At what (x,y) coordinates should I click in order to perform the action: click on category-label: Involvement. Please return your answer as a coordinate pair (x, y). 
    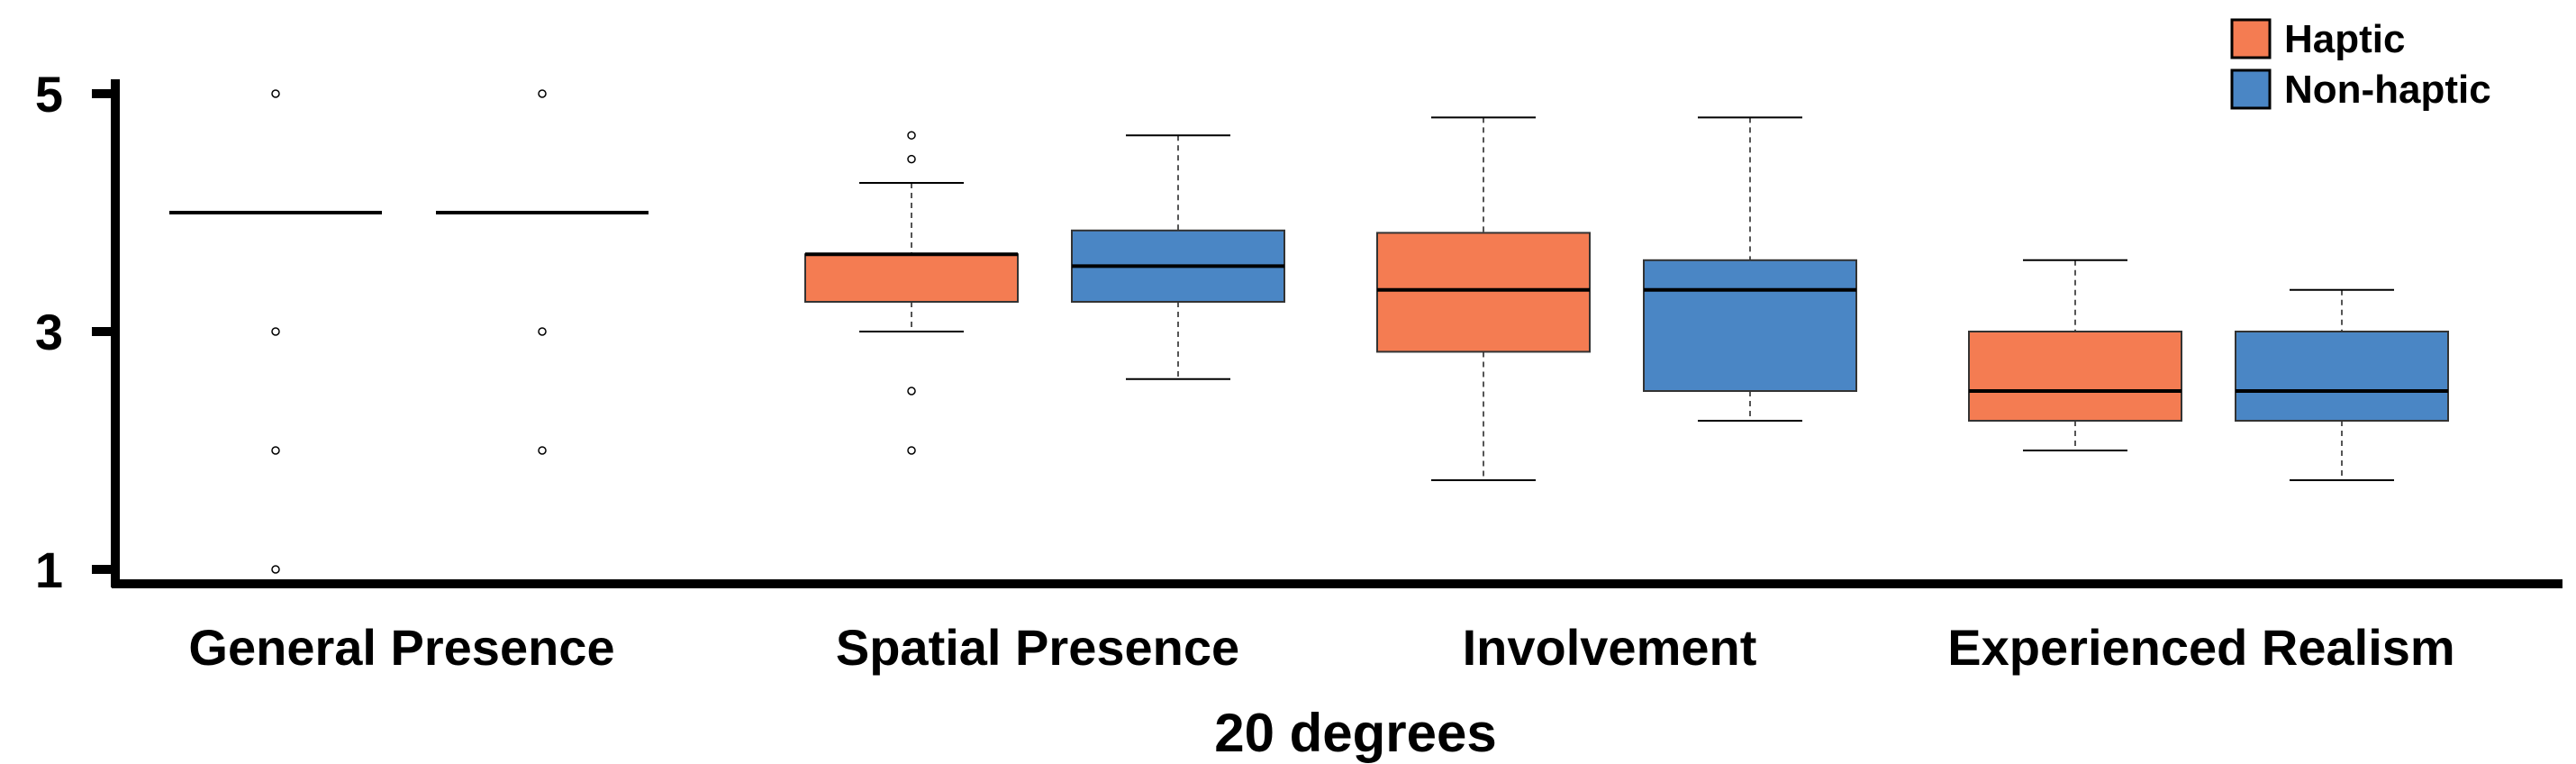
    Looking at the image, I should click on (1610, 647).